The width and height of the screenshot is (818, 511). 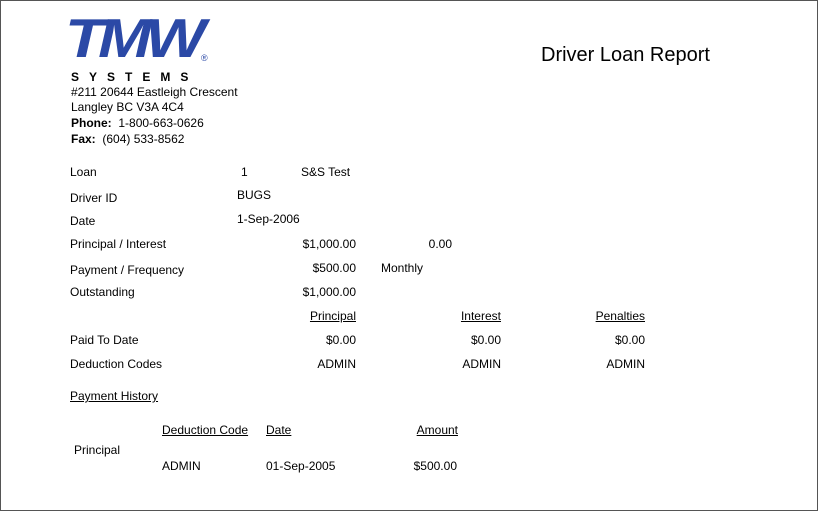 I want to click on address-line1: #211 20644 Eastleigh Crescent, so click(x=154, y=92).